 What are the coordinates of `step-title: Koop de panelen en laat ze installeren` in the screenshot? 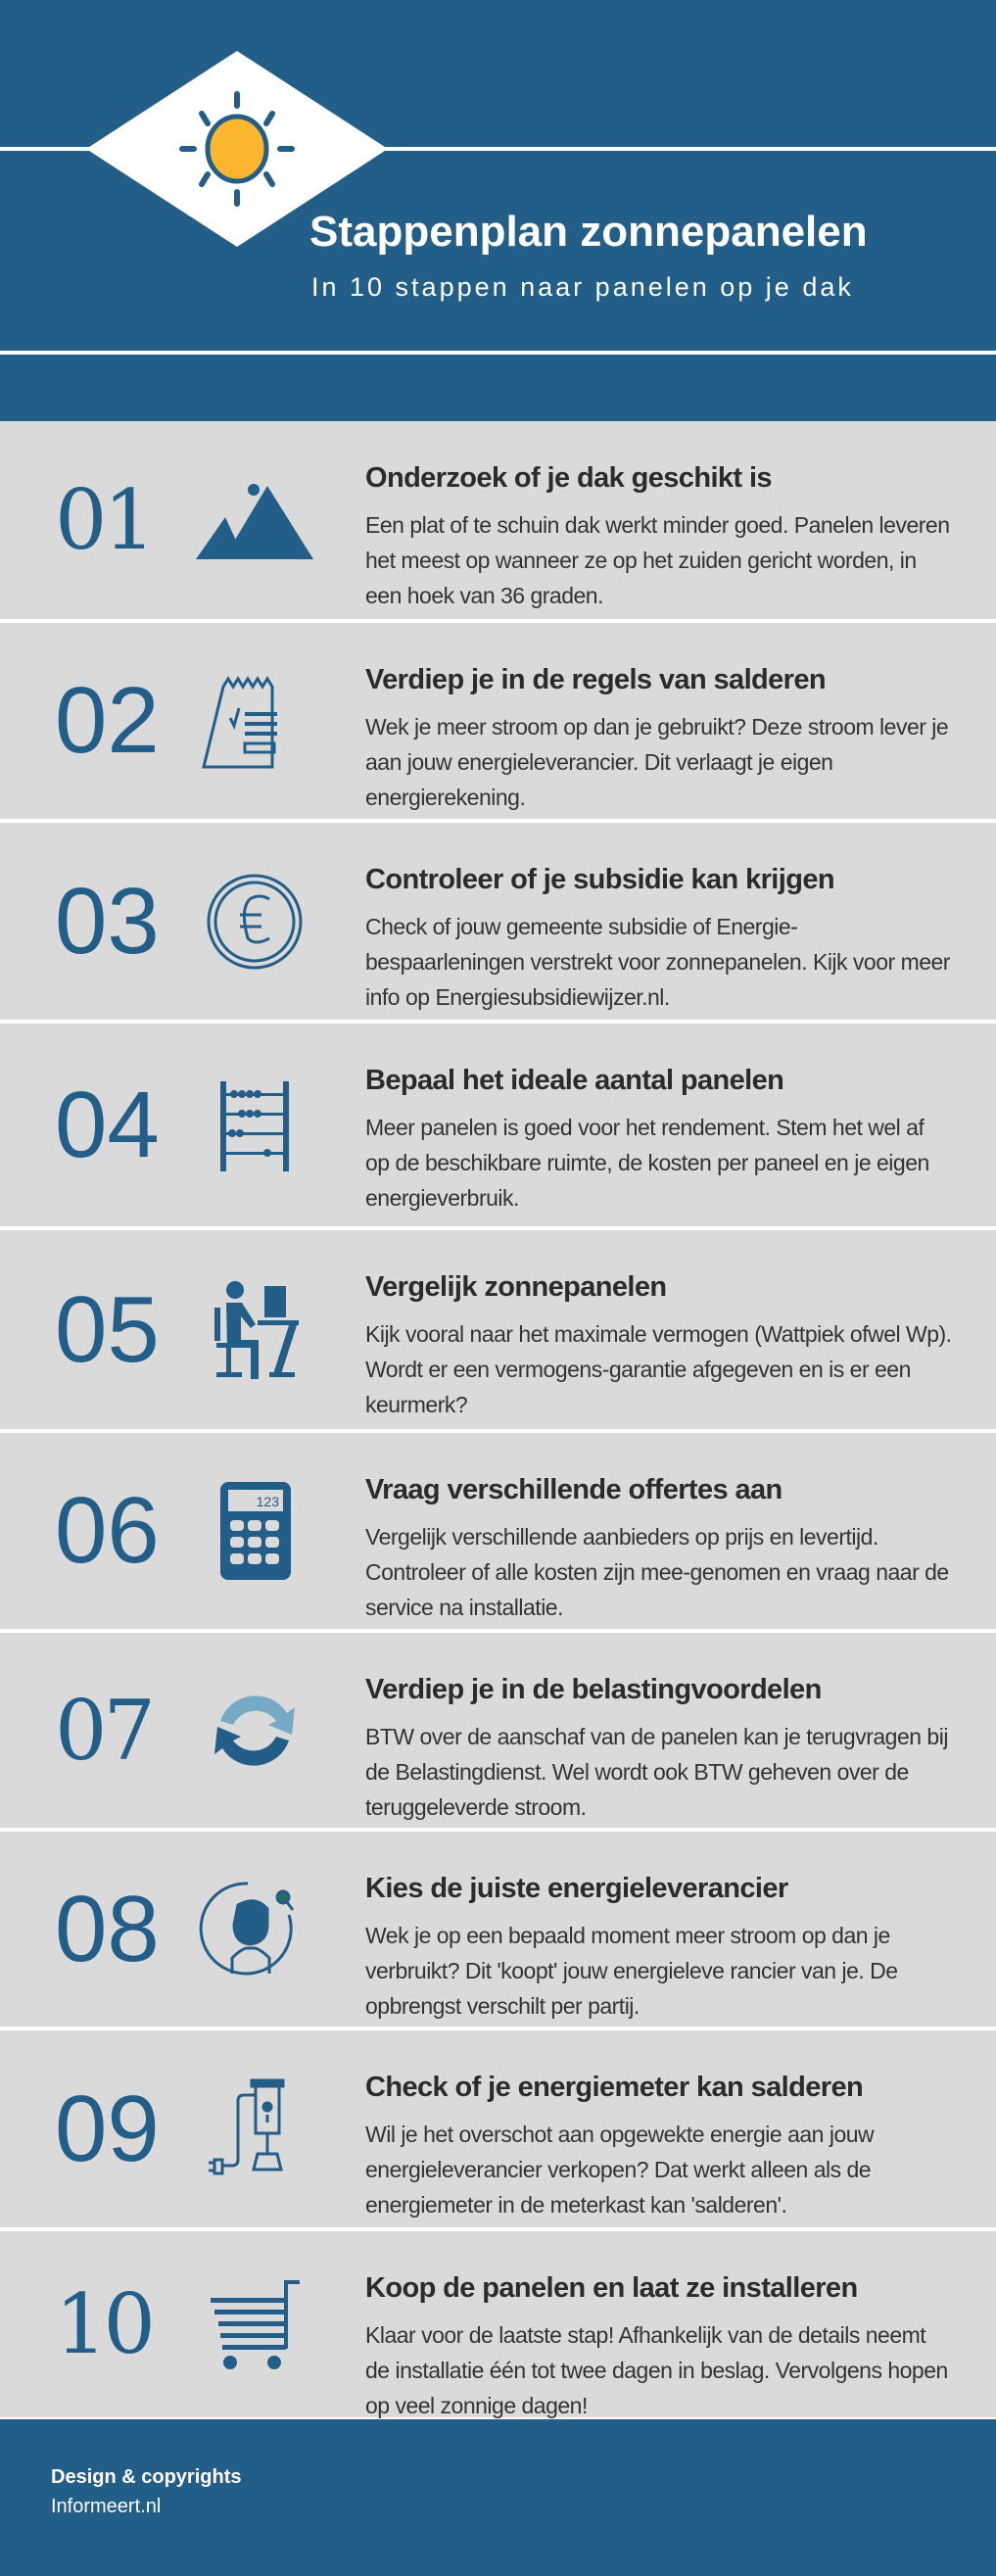 It's located at (611, 2288).